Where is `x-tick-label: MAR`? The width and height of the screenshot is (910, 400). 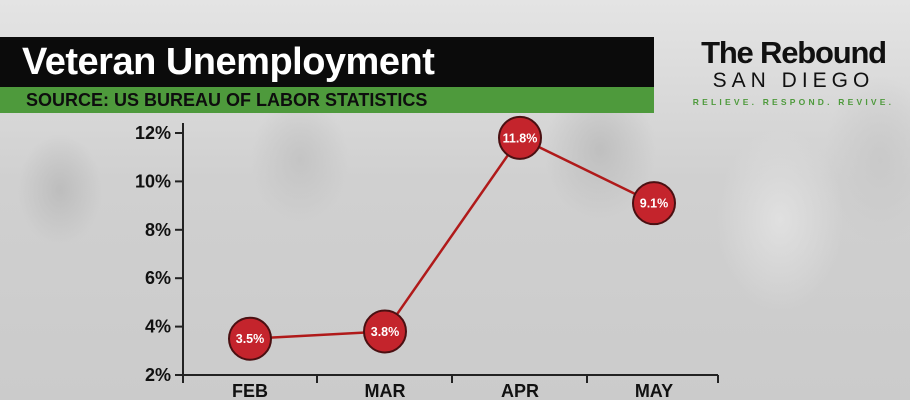 x-tick-label: MAR is located at coordinates (385, 390).